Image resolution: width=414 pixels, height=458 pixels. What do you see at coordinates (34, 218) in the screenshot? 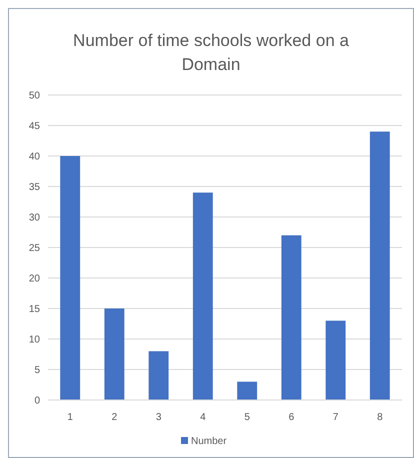
I see `y-tick-label: 30` at bounding box center [34, 218].